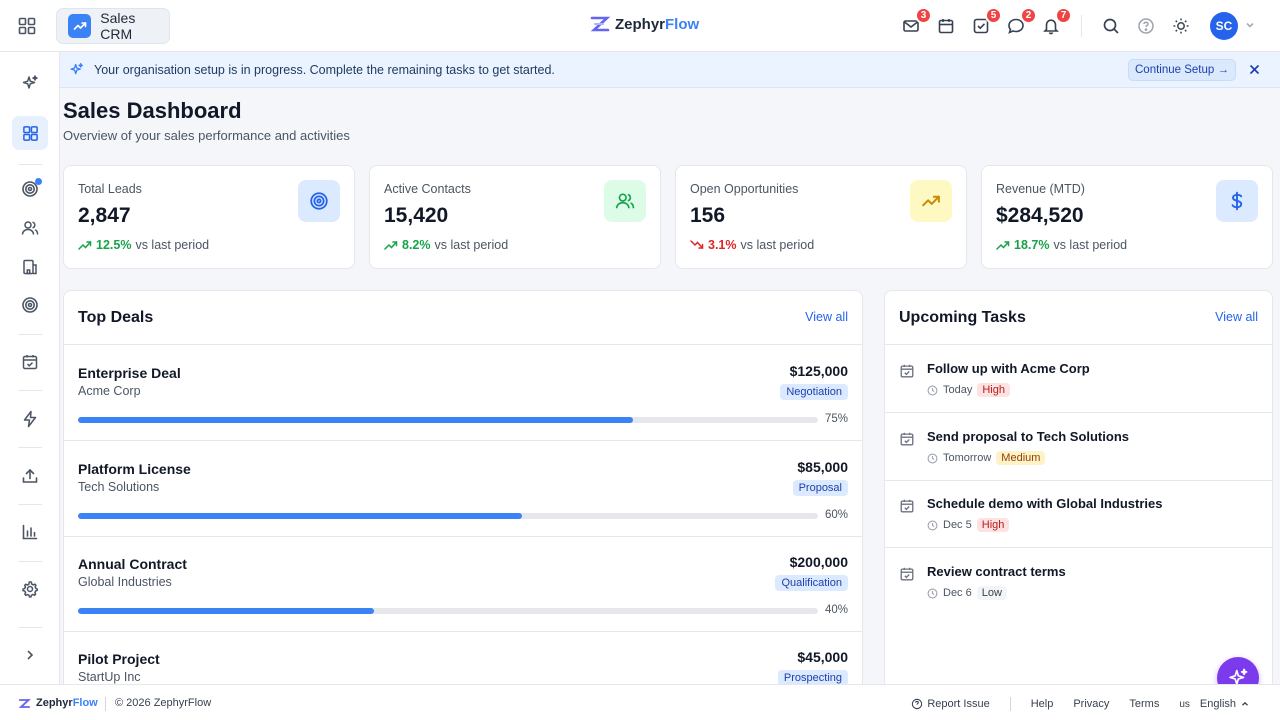  I want to click on deal-company: Tech Solutions, so click(119, 487).